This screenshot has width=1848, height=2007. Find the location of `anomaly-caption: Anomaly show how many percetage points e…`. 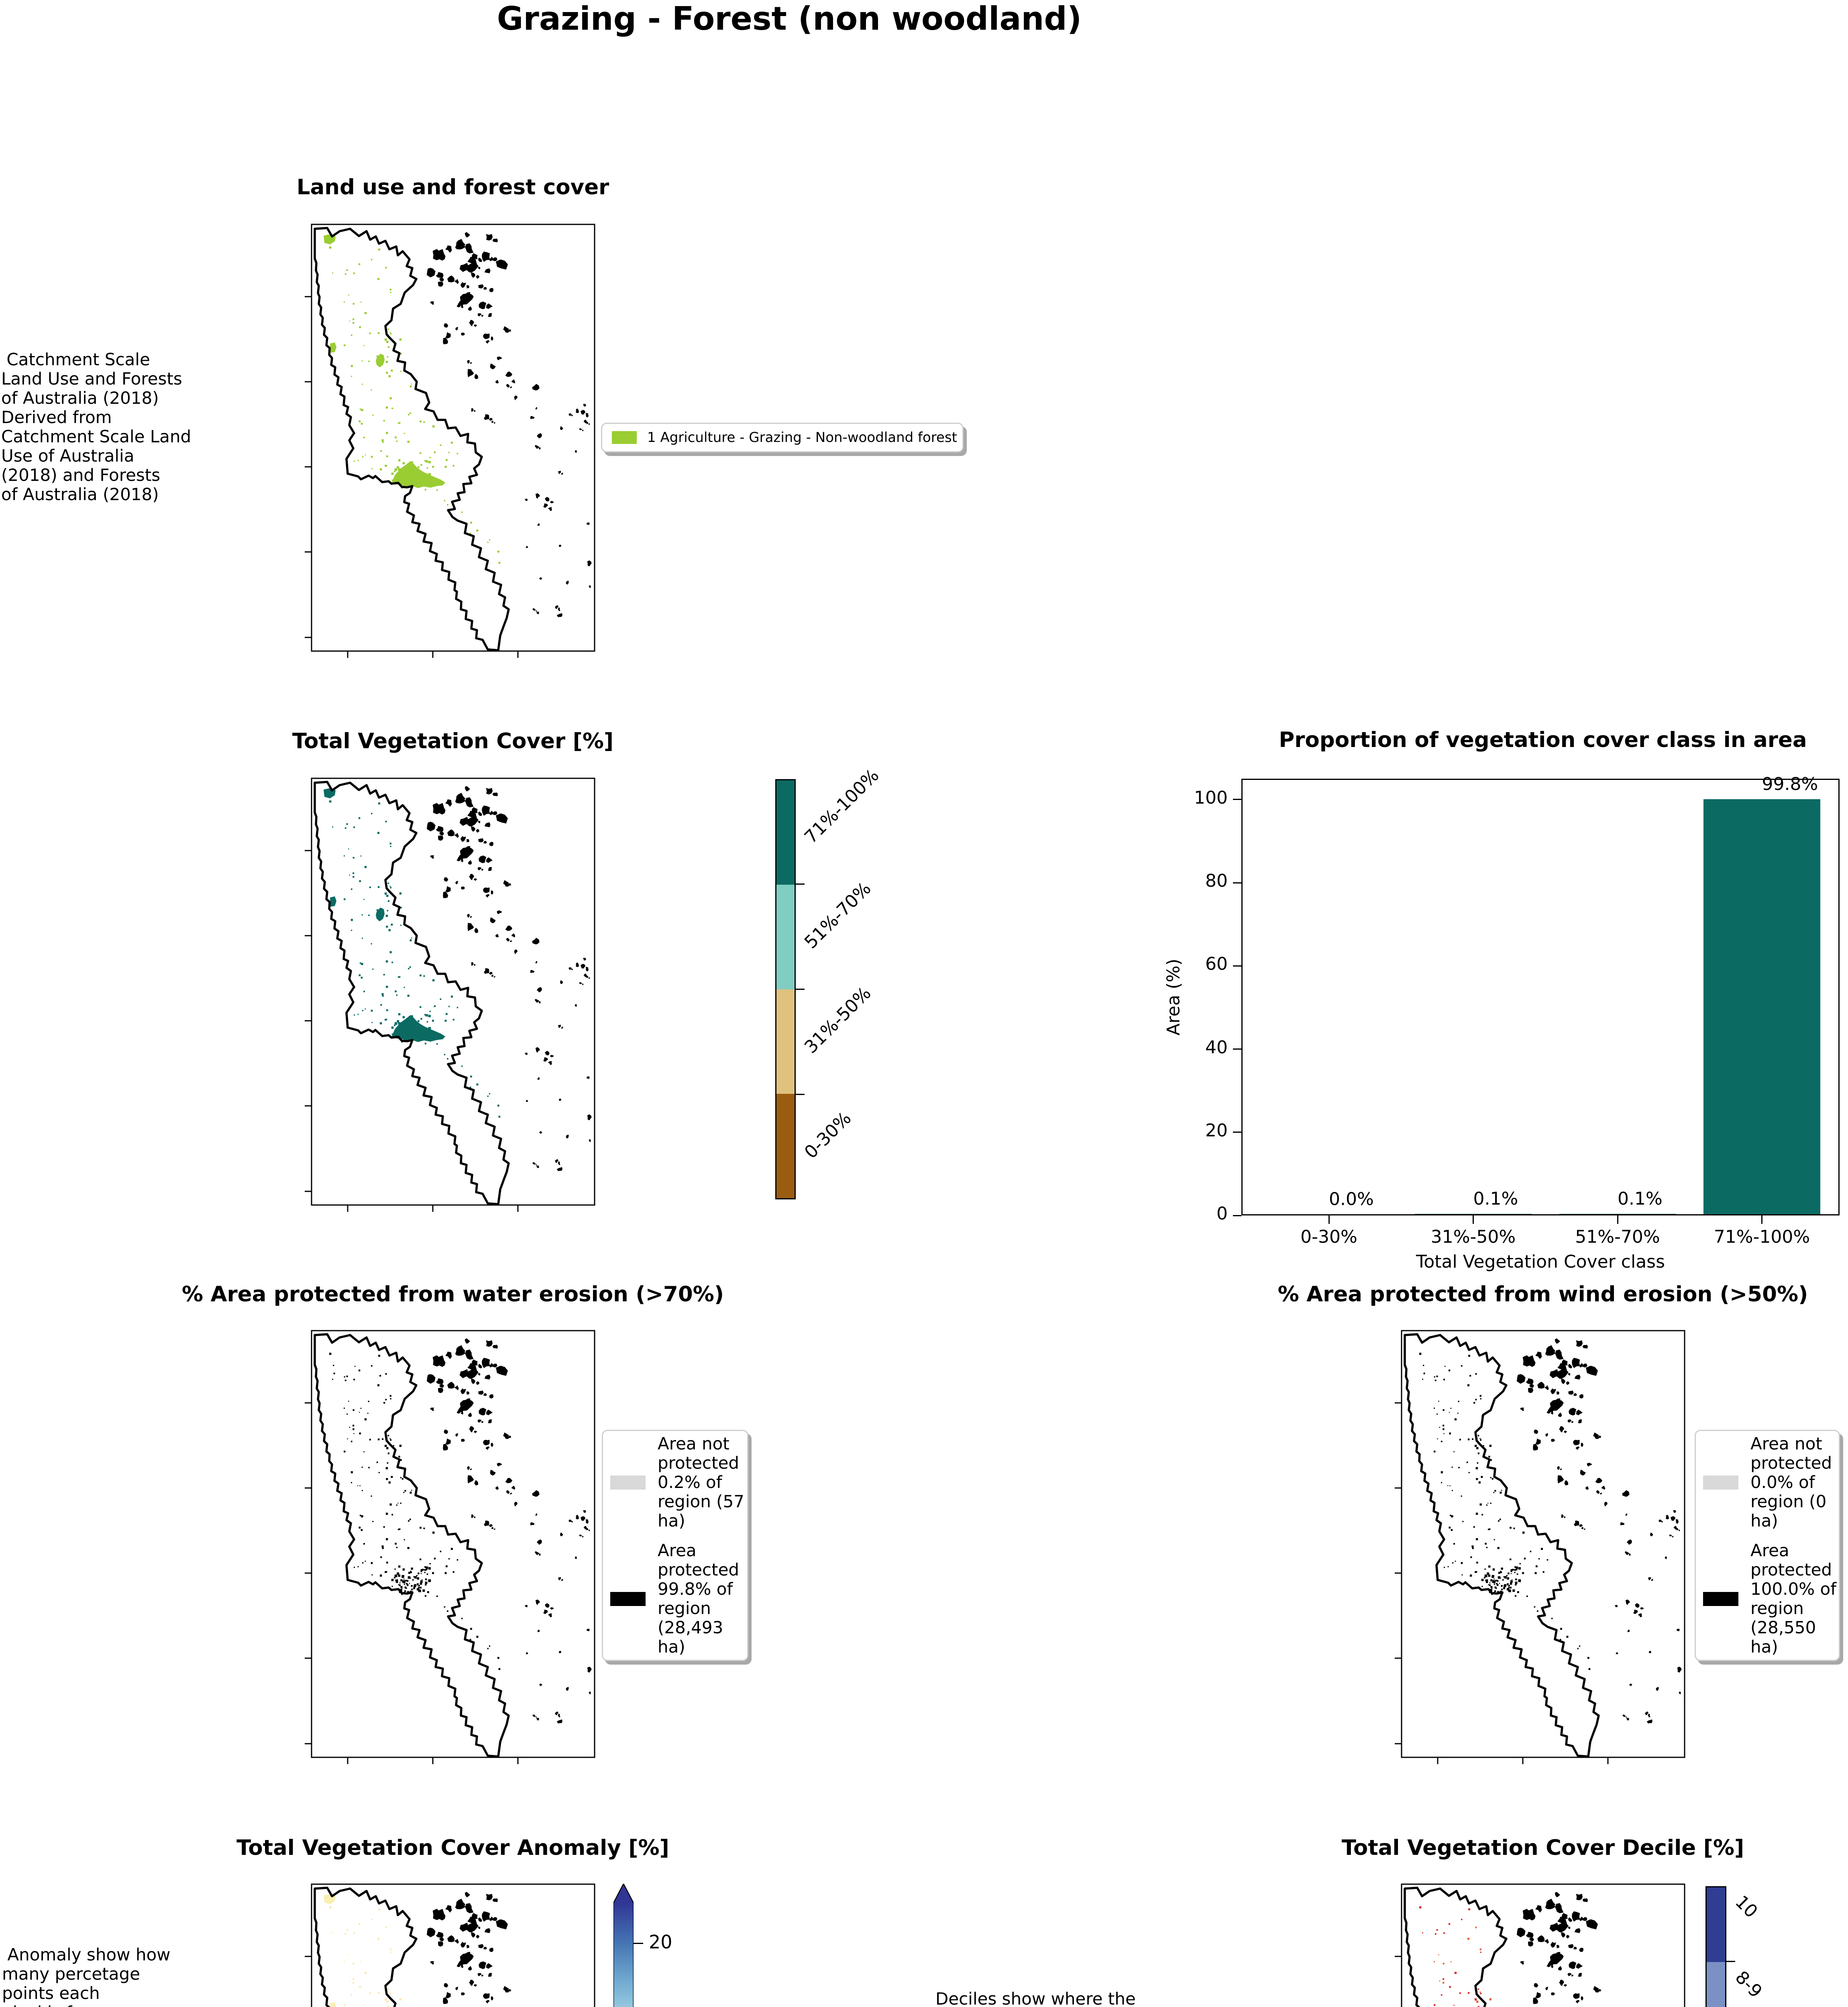

anomaly-caption: Anomaly show how many percetage points e… is located at coordinates (86, 1976).